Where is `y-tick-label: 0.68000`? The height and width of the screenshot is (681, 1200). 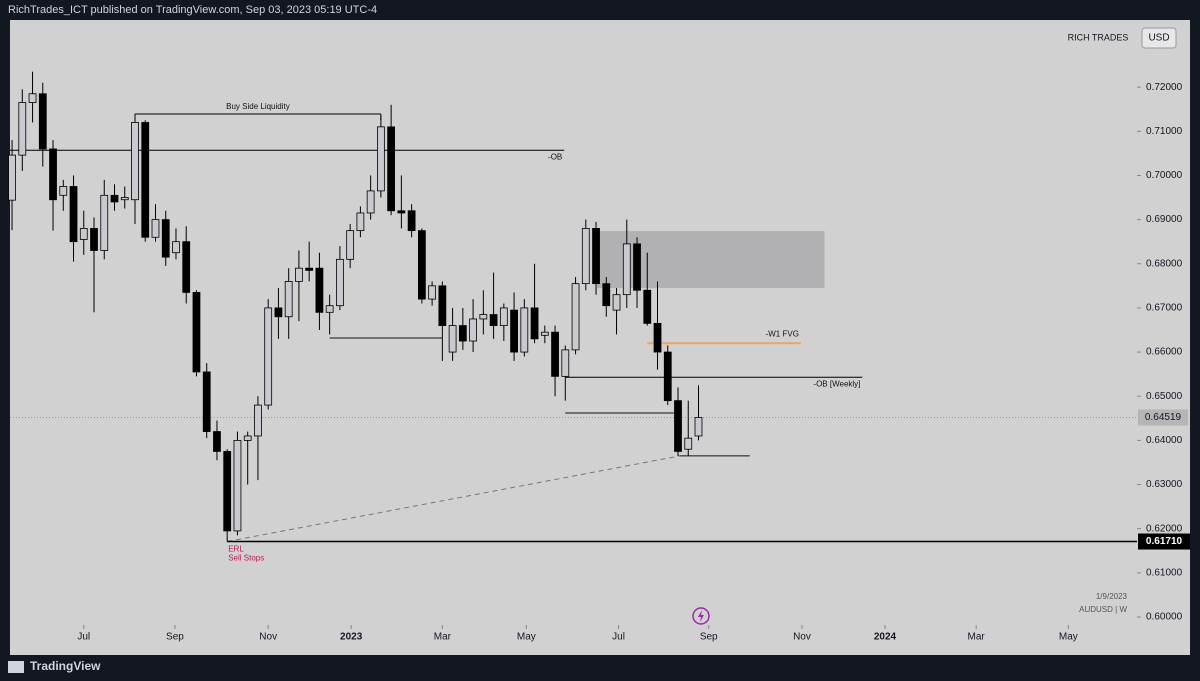
y-tick-label: 0.68000 is located at coordinates (1164, 263).